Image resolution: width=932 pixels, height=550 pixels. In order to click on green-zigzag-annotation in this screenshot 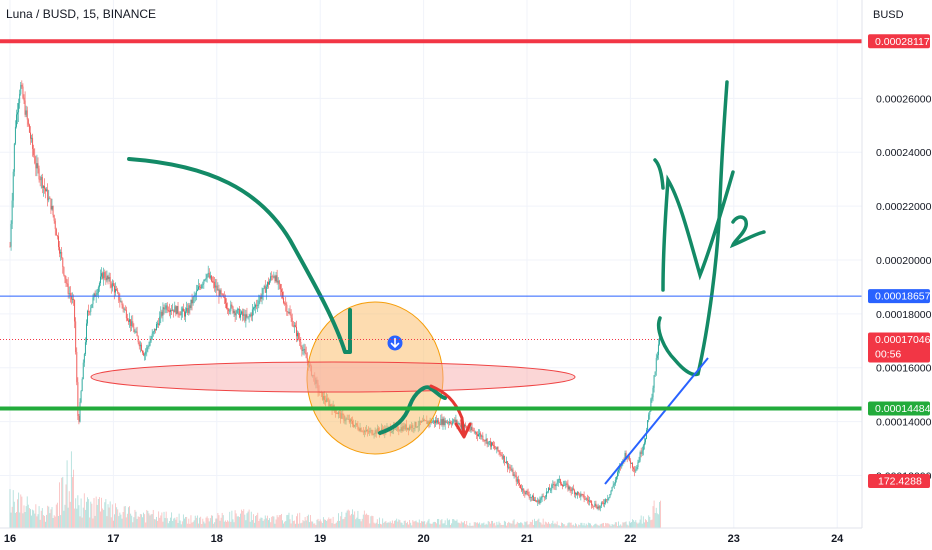, I will do `click(698, 231)`.